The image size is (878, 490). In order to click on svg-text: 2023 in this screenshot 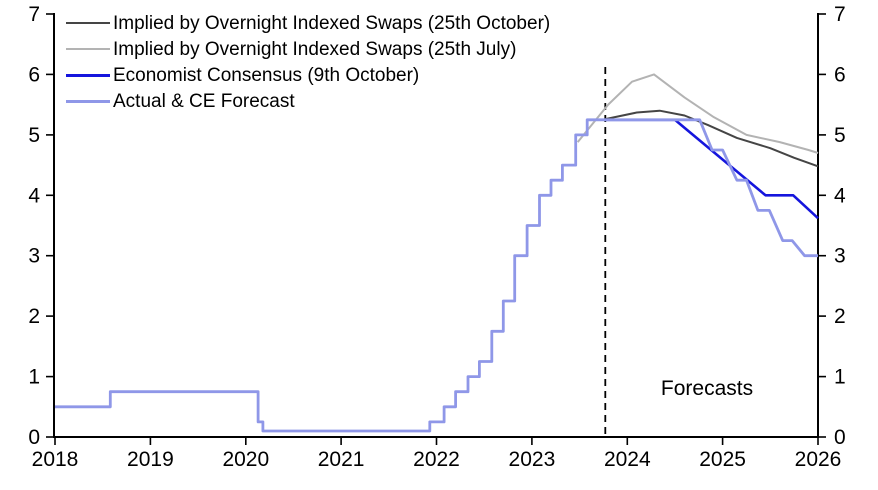, I will do `click(532, 459)`.